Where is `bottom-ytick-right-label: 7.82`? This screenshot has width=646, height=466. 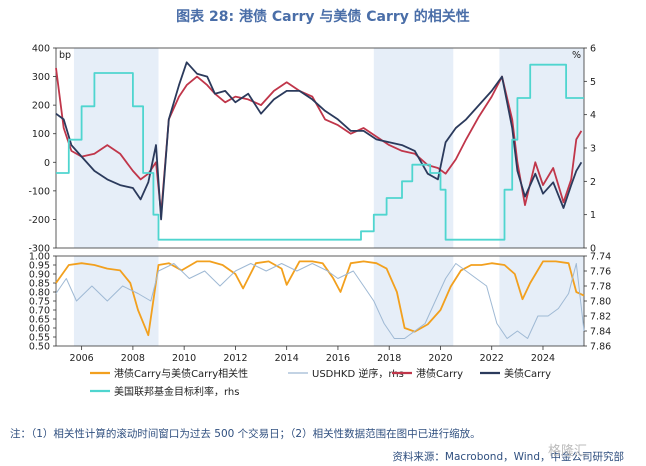 bottom-ytick-right-label: 7.82 is located at coordinates (600, 317).